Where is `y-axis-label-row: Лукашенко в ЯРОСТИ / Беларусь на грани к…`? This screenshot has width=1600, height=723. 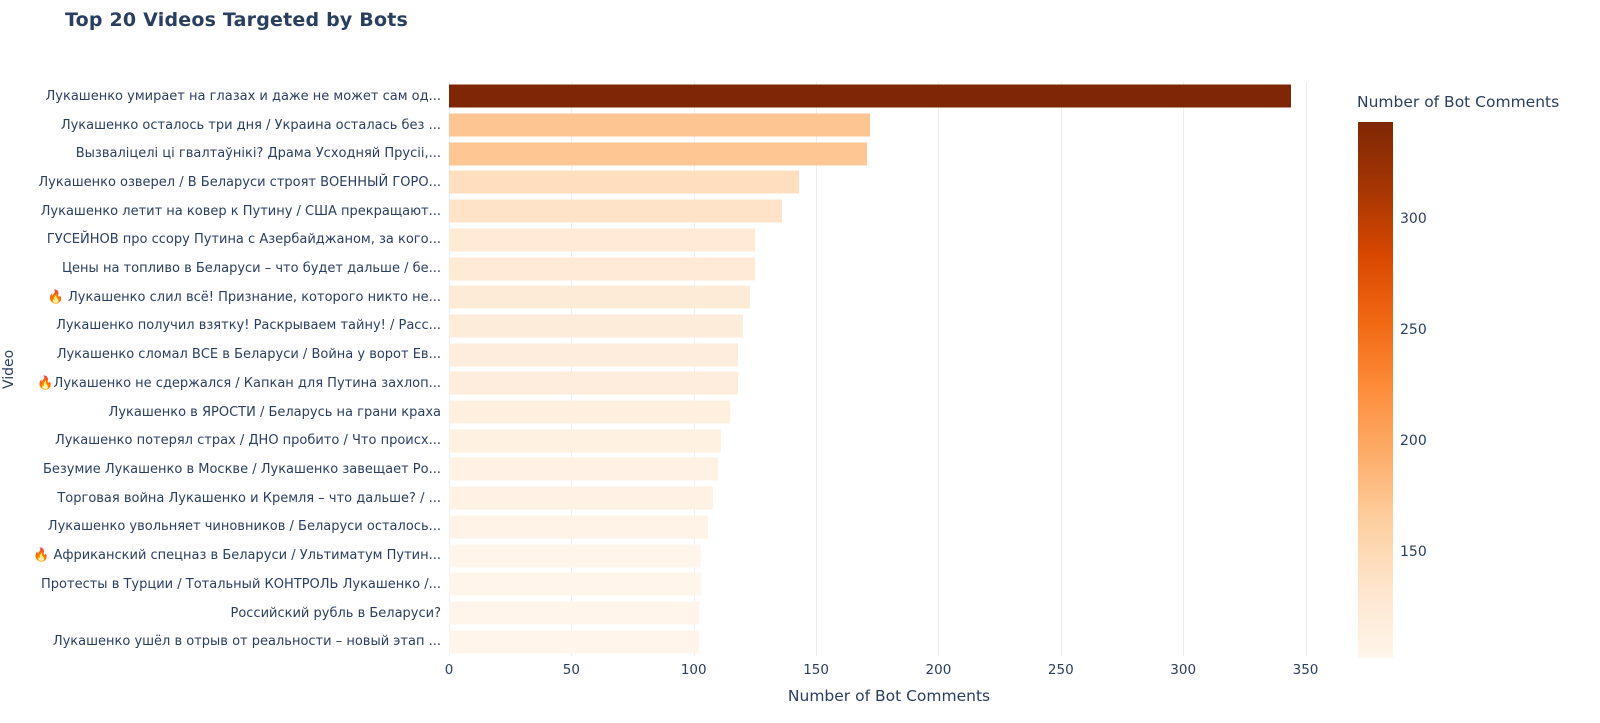 y-axis-label-row: Лукашенко в ЯРОСТИ / Беларусь на грани к… is located at coordinates (230, 412).